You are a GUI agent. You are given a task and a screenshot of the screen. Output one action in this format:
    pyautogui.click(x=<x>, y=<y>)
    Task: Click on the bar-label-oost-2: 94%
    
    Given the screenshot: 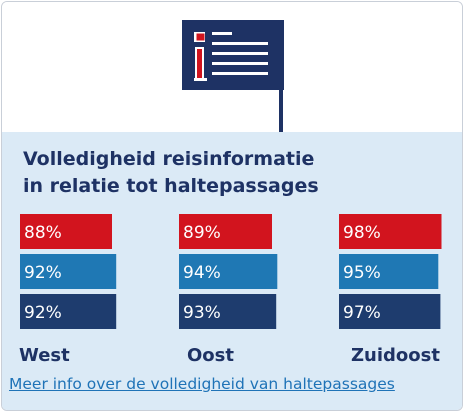 What is the action you would take?
    pyautogui.click(x=202, y=273)
    